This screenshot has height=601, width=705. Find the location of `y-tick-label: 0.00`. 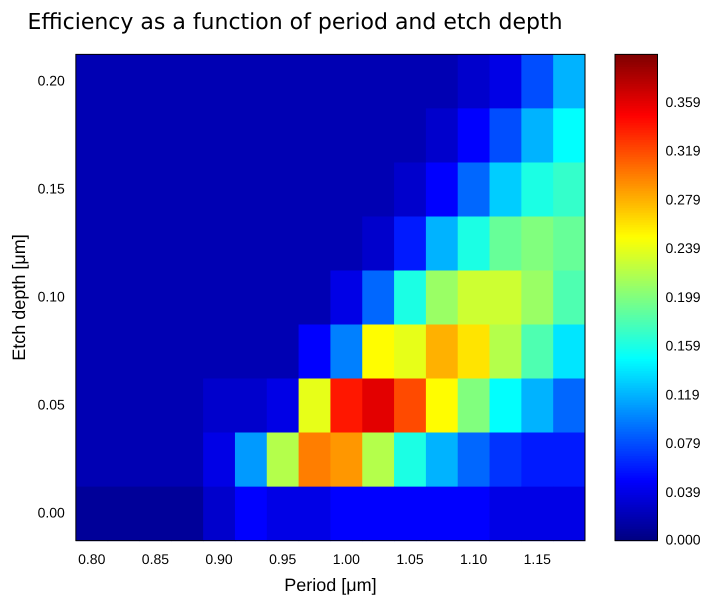

y-tick-label: 0.00 is located at coordinates (52, 512).